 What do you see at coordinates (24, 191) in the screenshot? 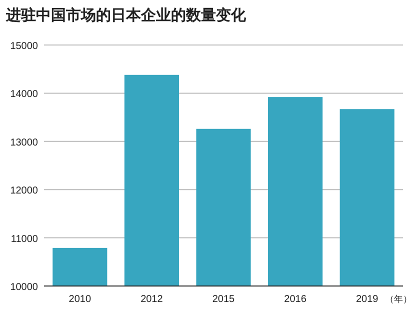
I see `y-tick-label: 12000` at bounding box center [24, 191].